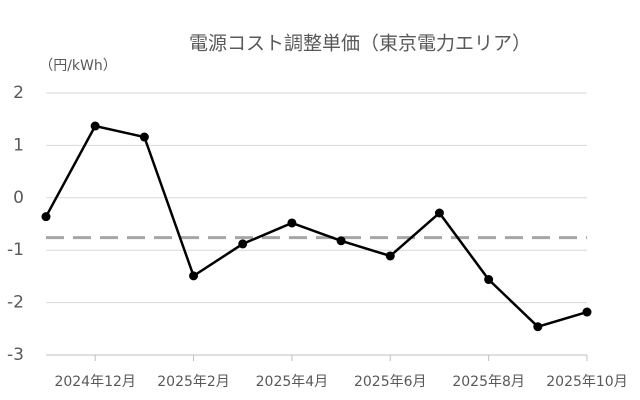  Describe the element at coordinates (586, 382) in the screenshot. I see `x-tick-label: 2025年10月` at that location.